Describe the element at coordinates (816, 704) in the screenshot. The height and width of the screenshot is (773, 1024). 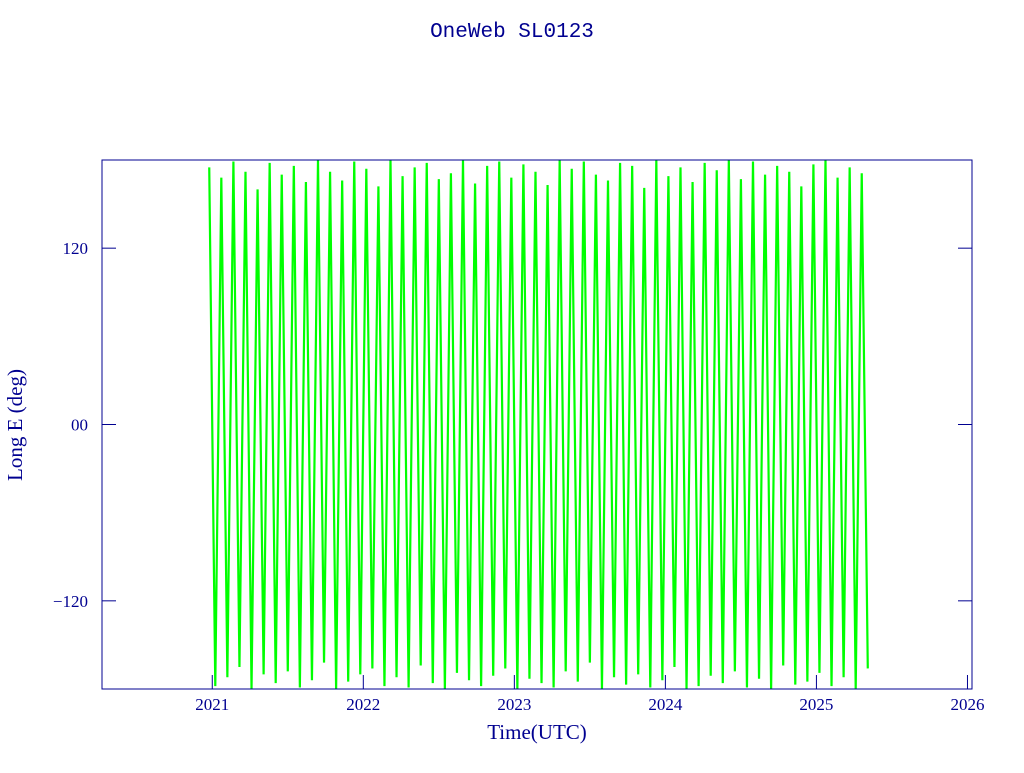
I see `x-tick-label: 2025` at that location.